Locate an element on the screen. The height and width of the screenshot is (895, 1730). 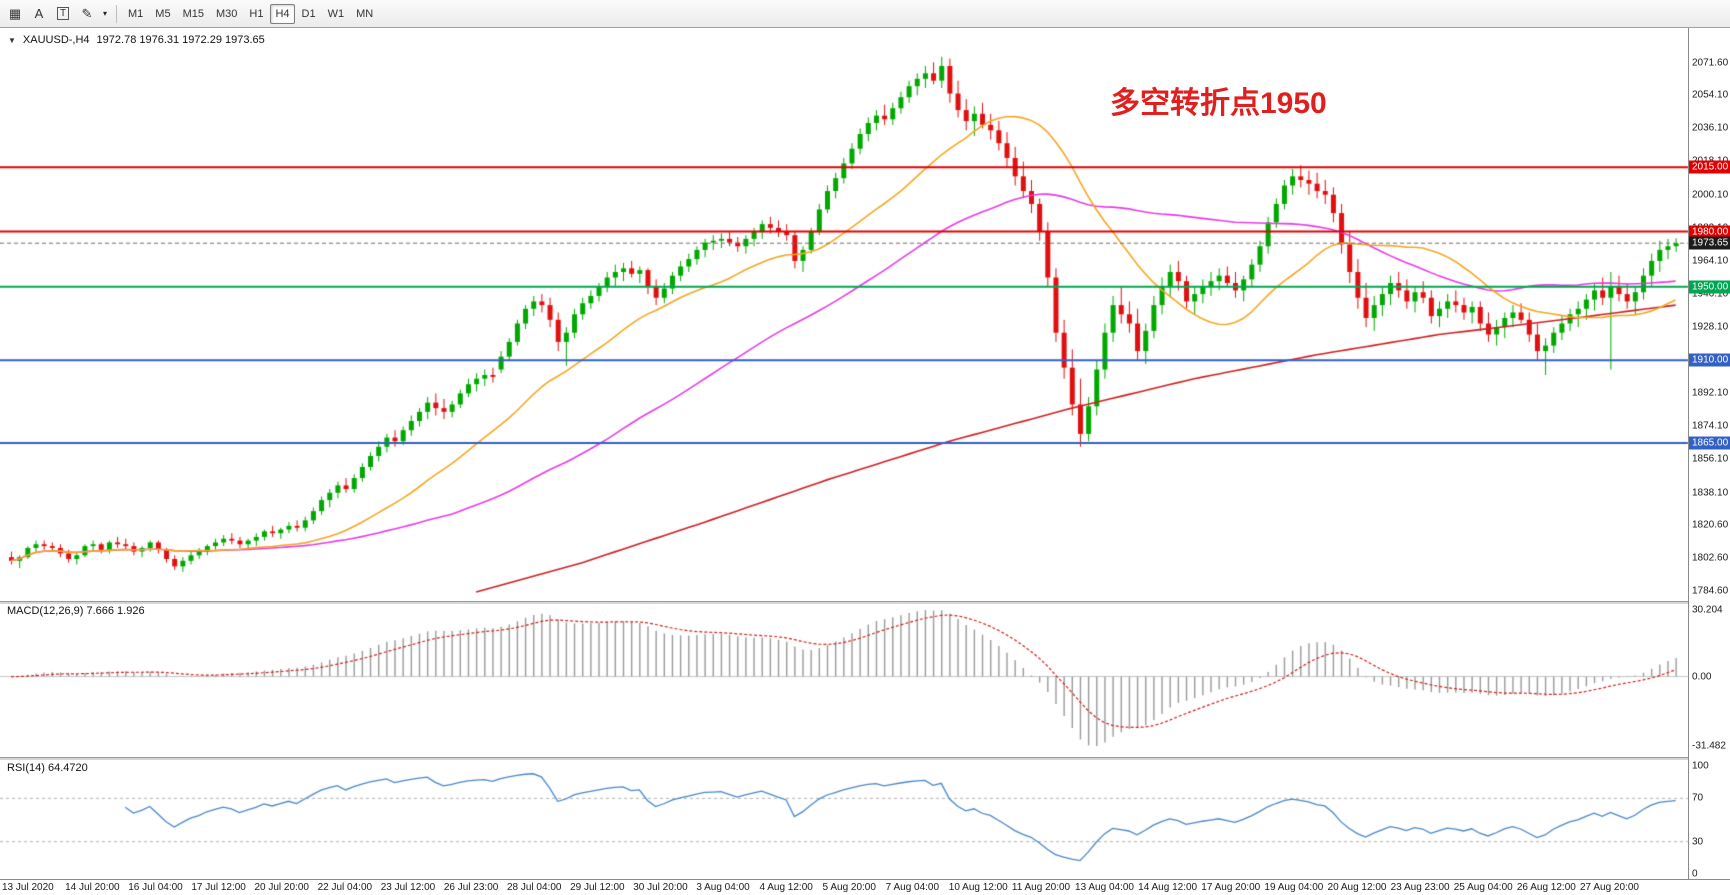
time-label: 22 Jul 04:00 is located at coordinates (345, 887).